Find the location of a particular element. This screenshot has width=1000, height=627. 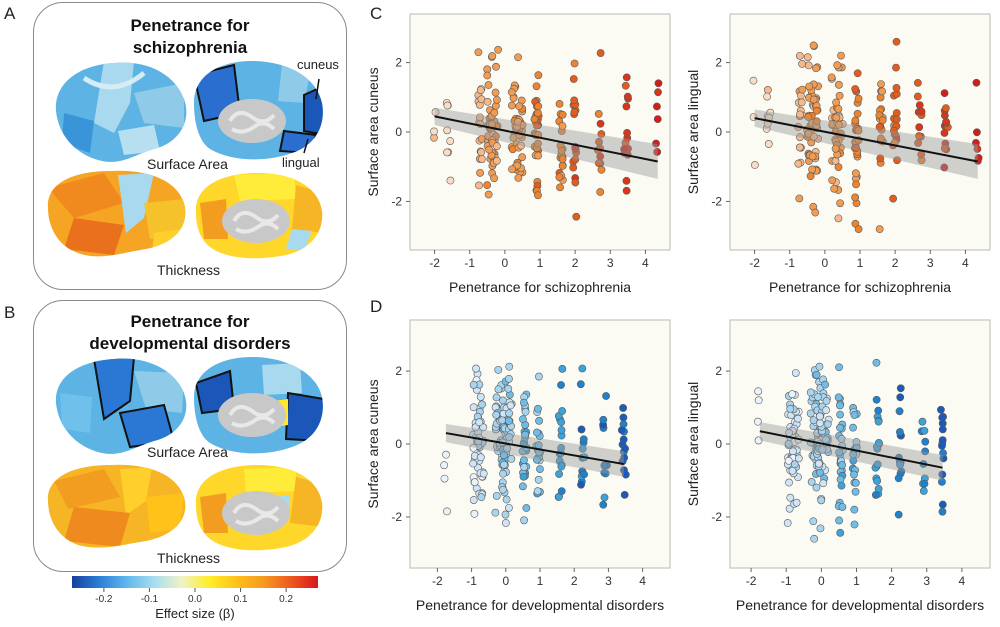

brain-box-developmental: Penetrance for developmental disorders is located at coordinates (190, 436).